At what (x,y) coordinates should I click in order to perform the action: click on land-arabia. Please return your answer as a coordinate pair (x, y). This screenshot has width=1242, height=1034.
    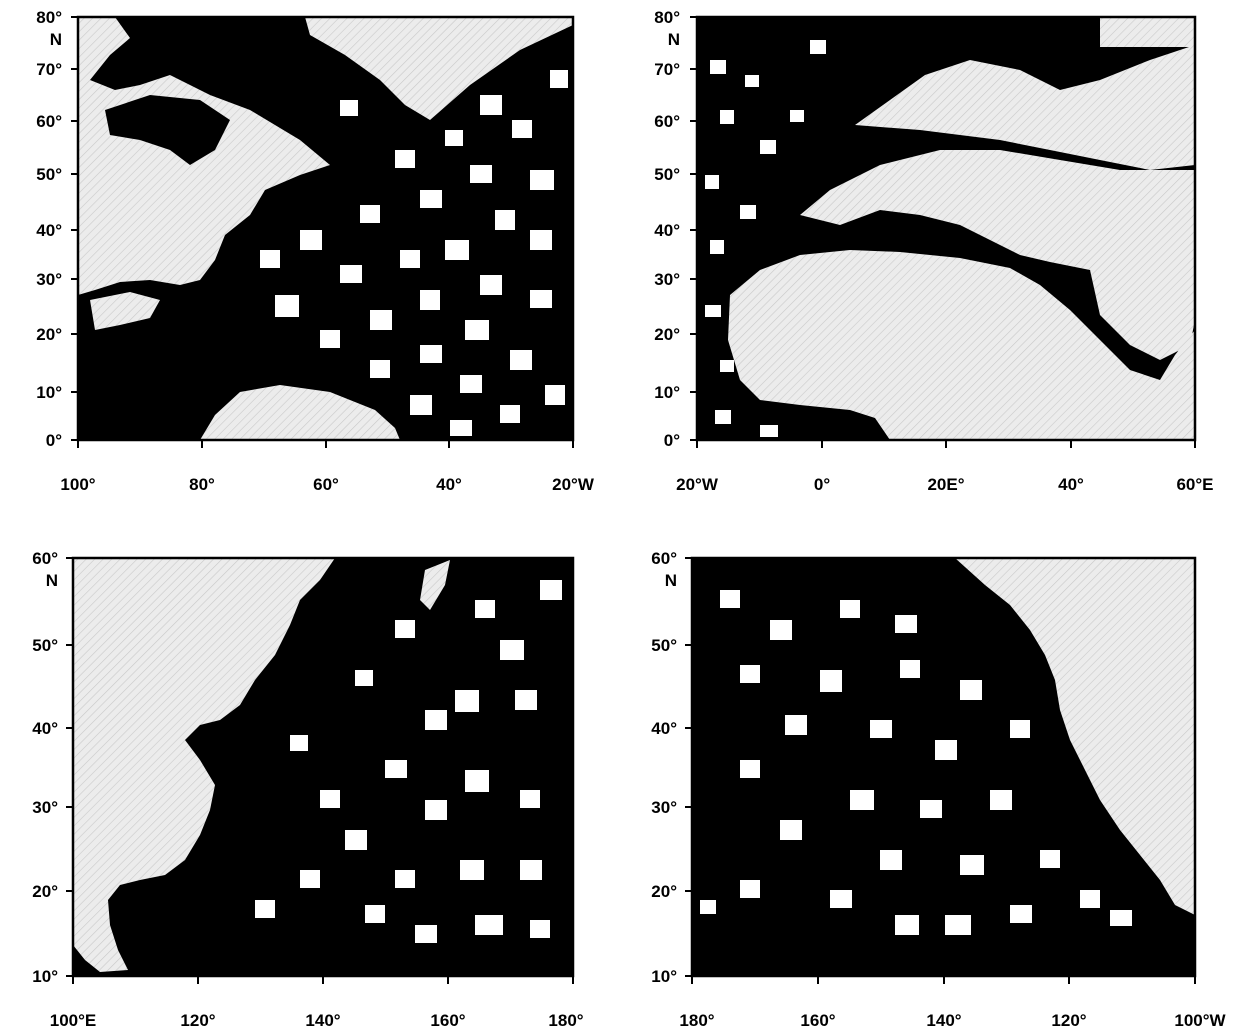
    Looking at the image, I should click on (1142, 315).